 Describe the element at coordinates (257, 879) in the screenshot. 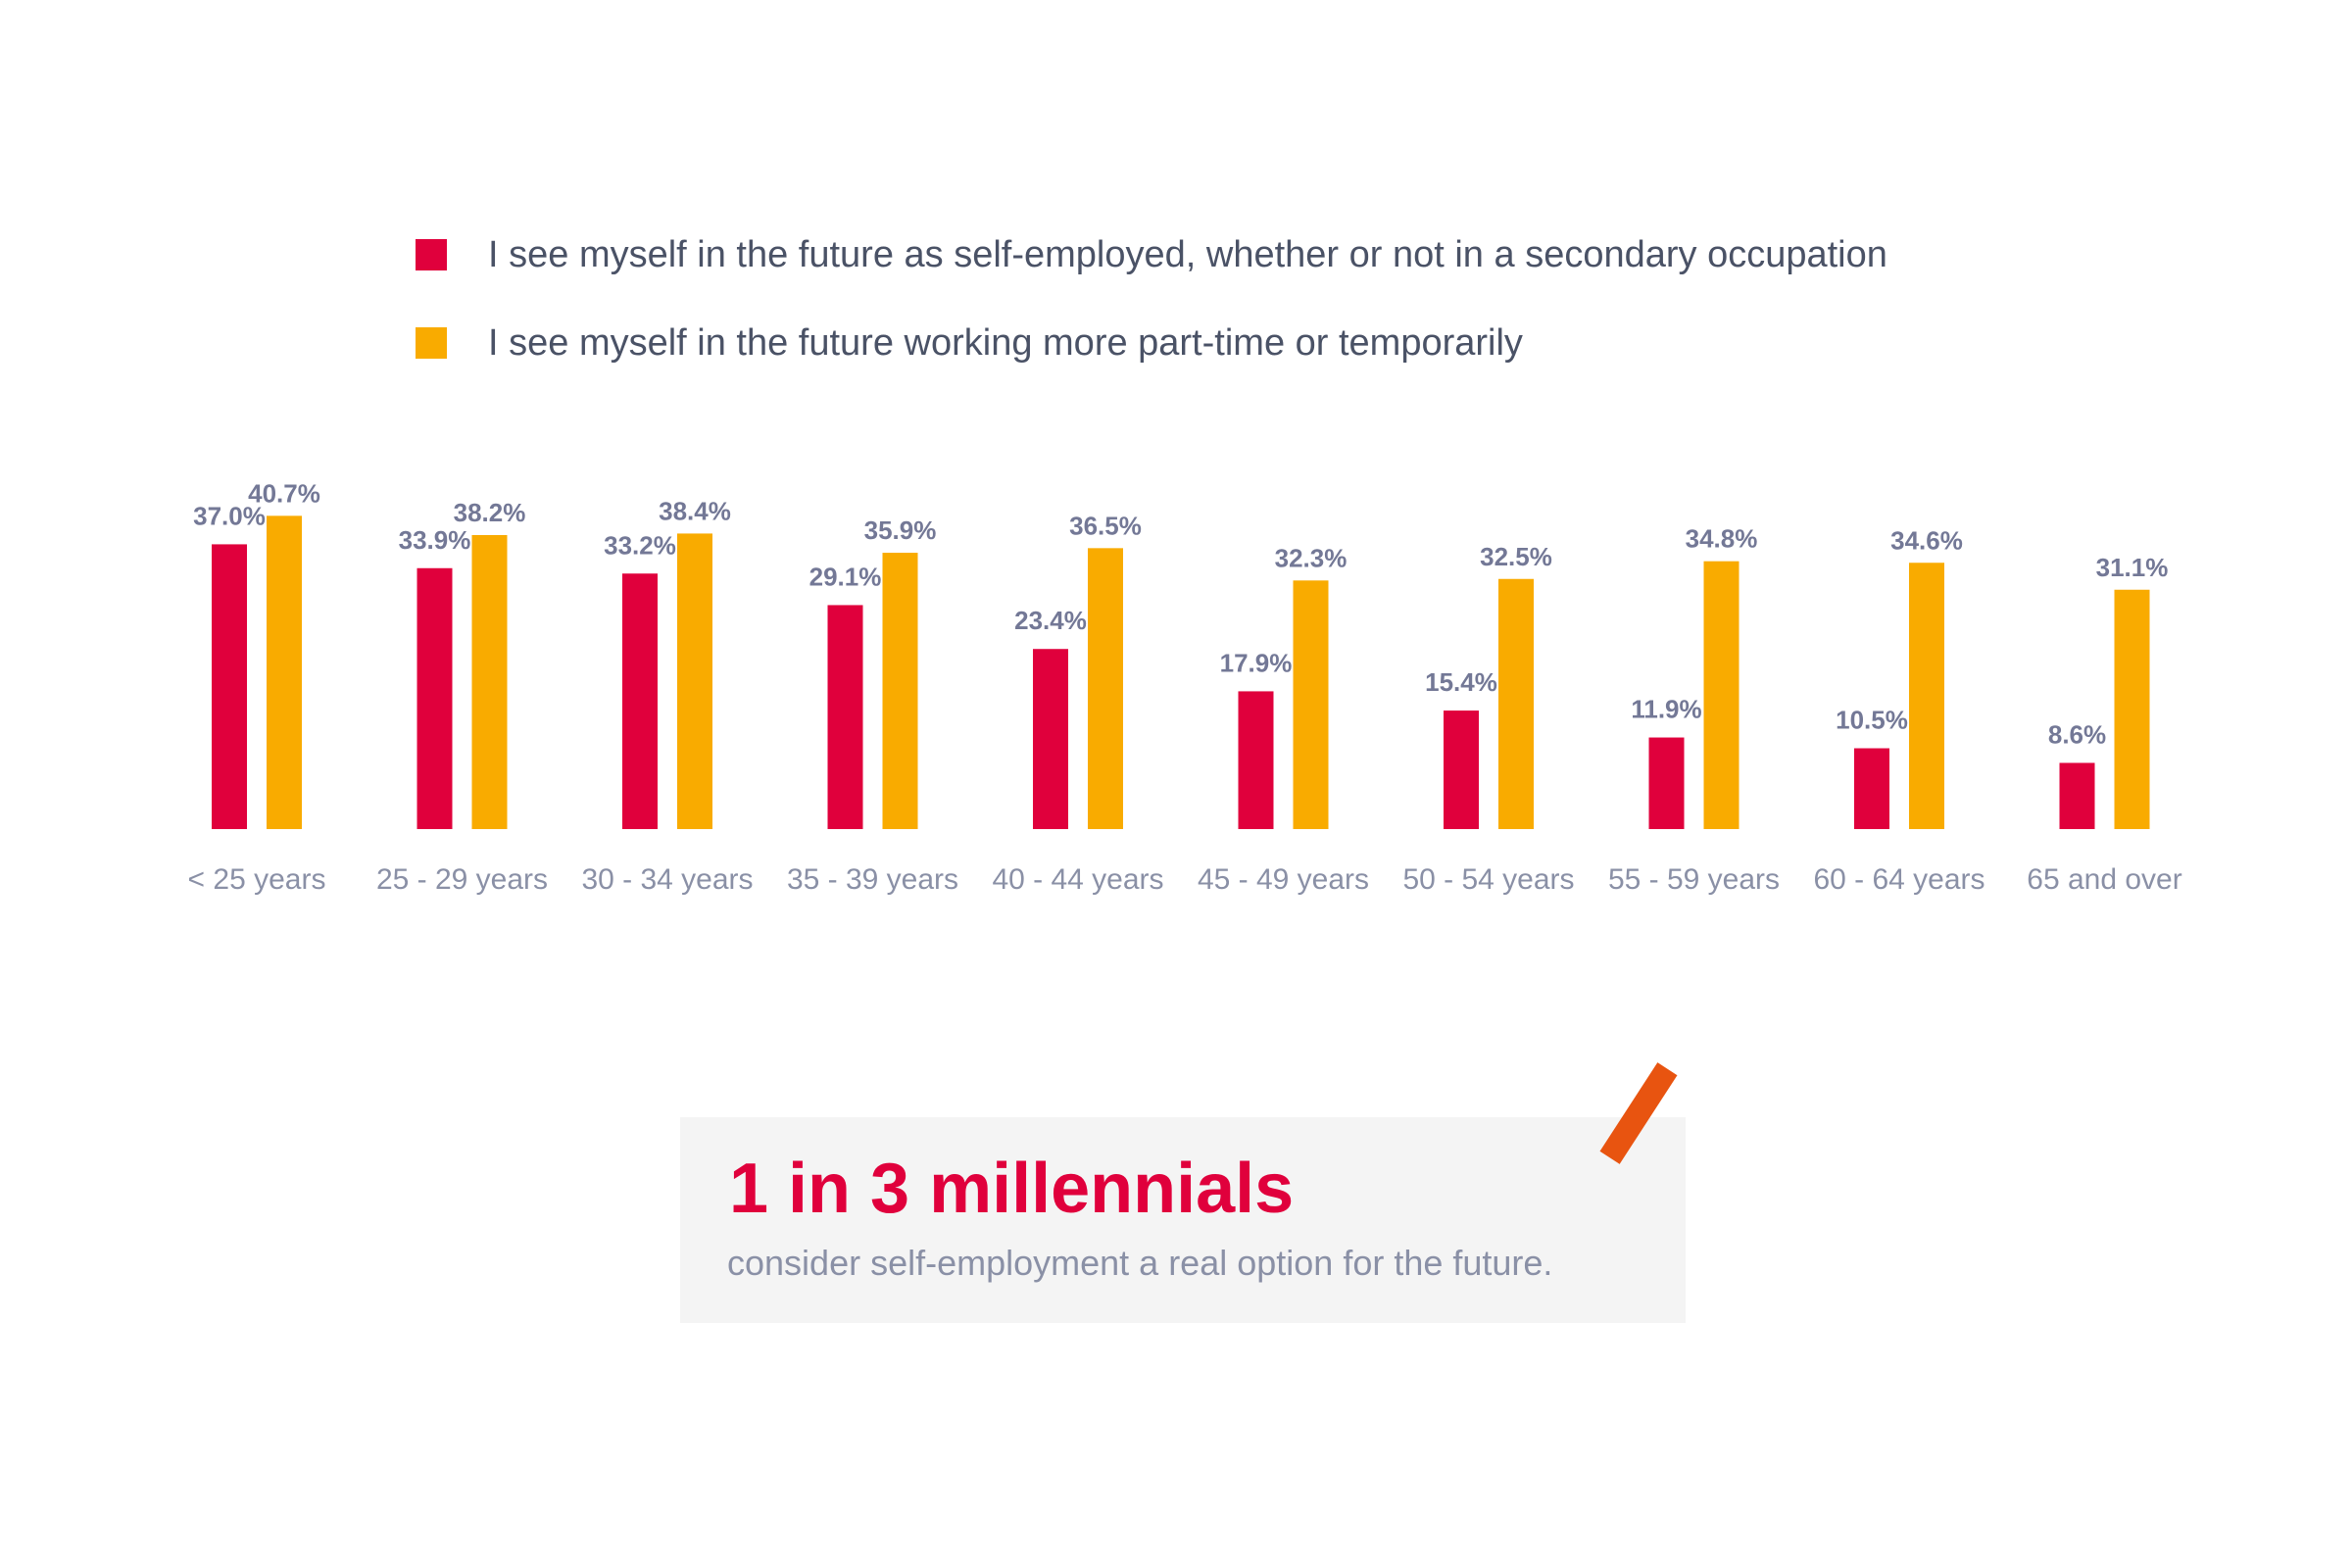

I see `category-label-0: < 25 years` at that location.